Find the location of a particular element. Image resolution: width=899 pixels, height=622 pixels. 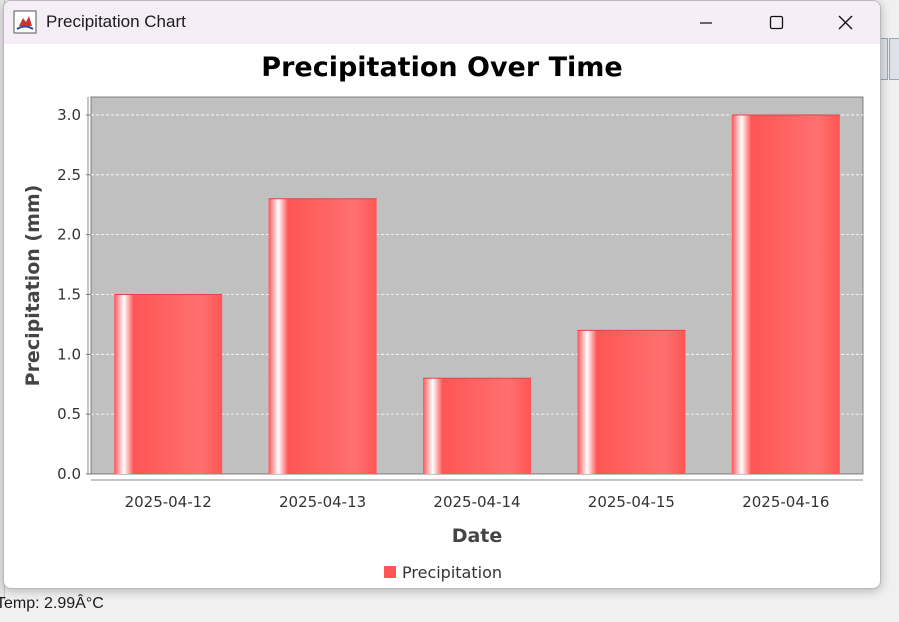

close-button is located at coordinates (845, 22).